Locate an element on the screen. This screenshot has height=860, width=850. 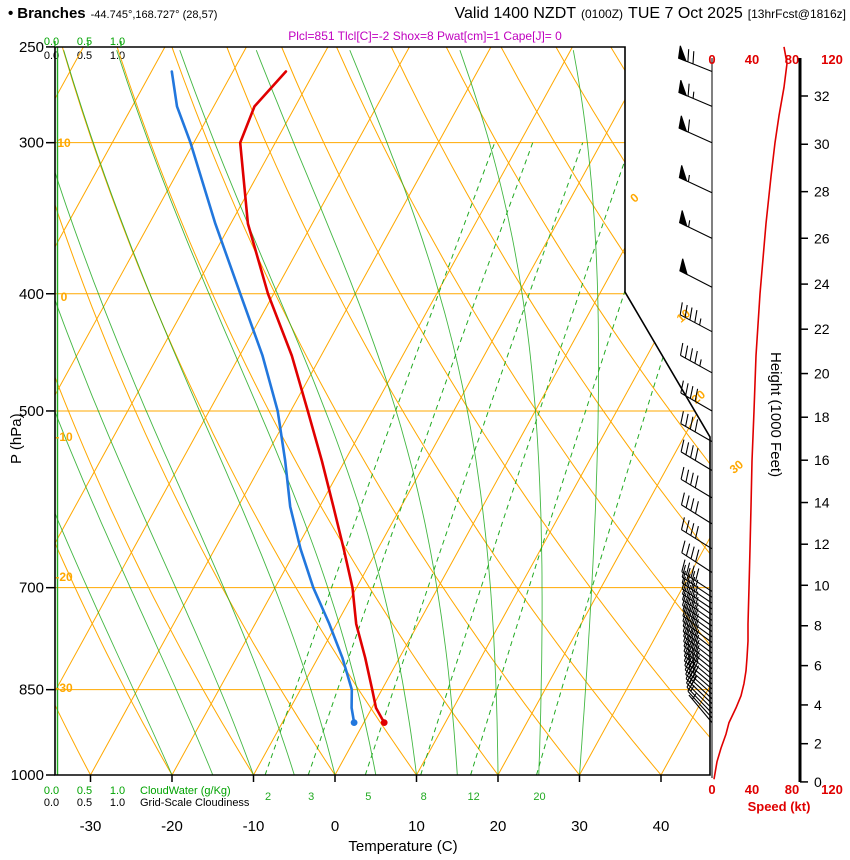
svg-text: 18 is located at coordinates (822, 417).